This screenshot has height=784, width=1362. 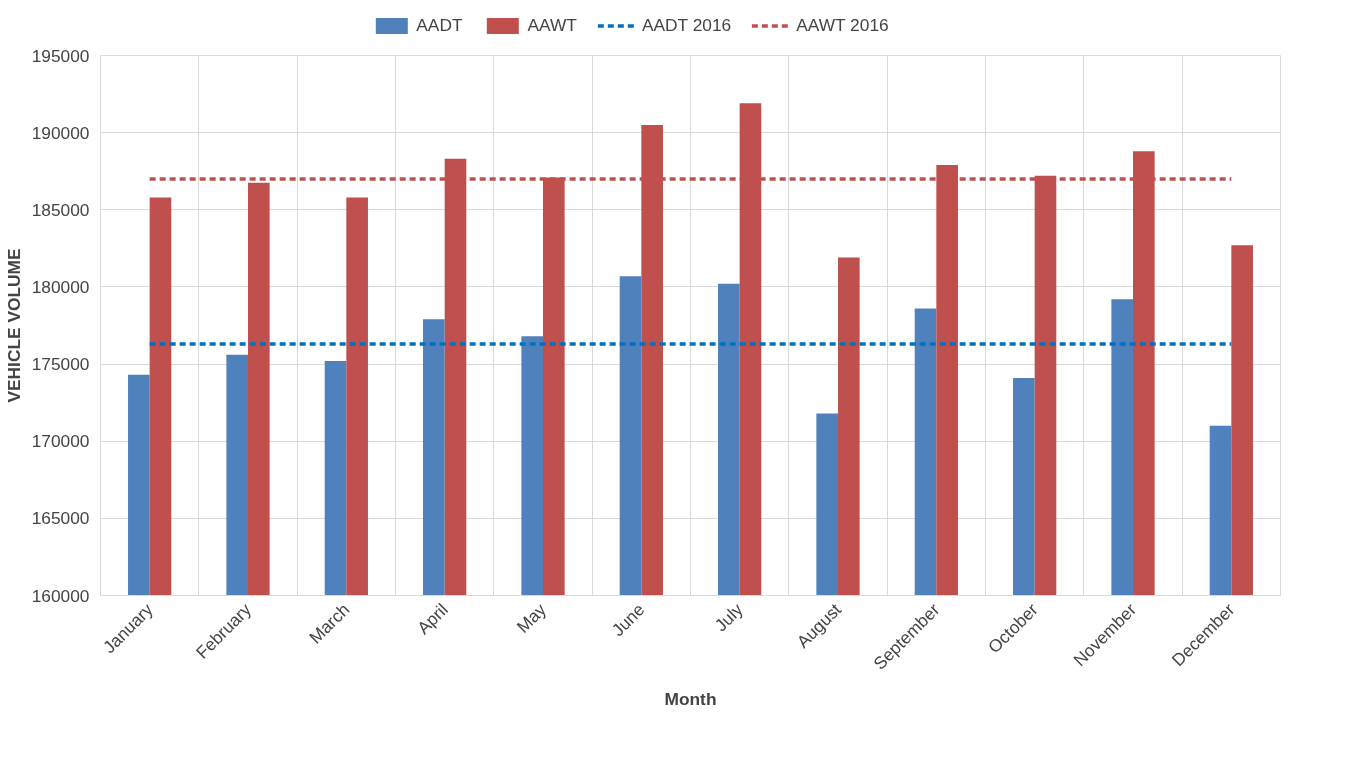 I want to click on y-axis-title: VEHICLE VOLUME, so click(x=13, y=325).